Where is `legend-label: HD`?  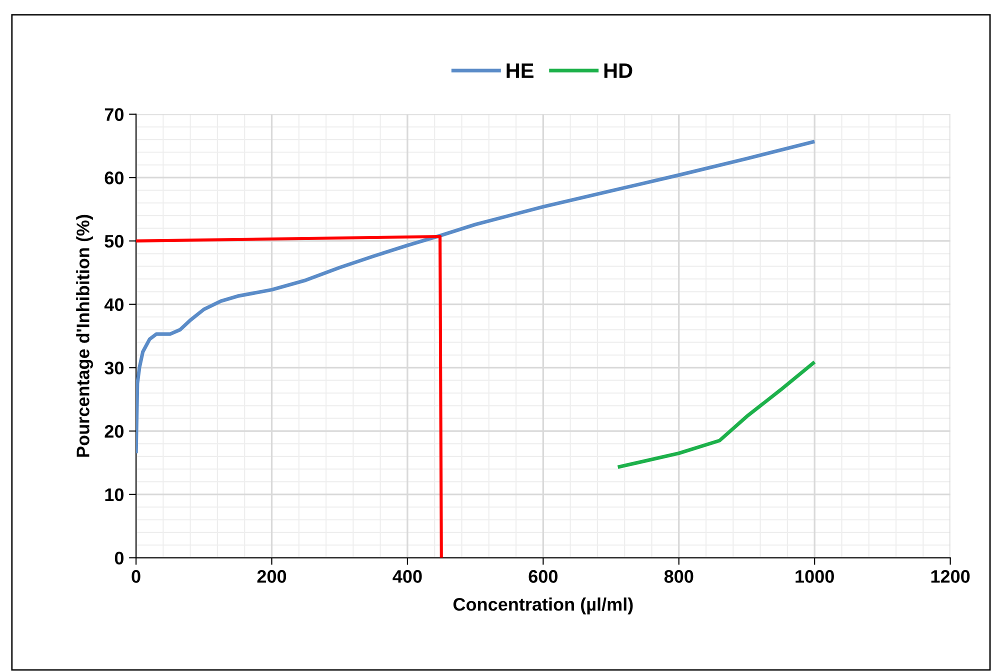
legend-label: HD is located at coordinates (618, 71).